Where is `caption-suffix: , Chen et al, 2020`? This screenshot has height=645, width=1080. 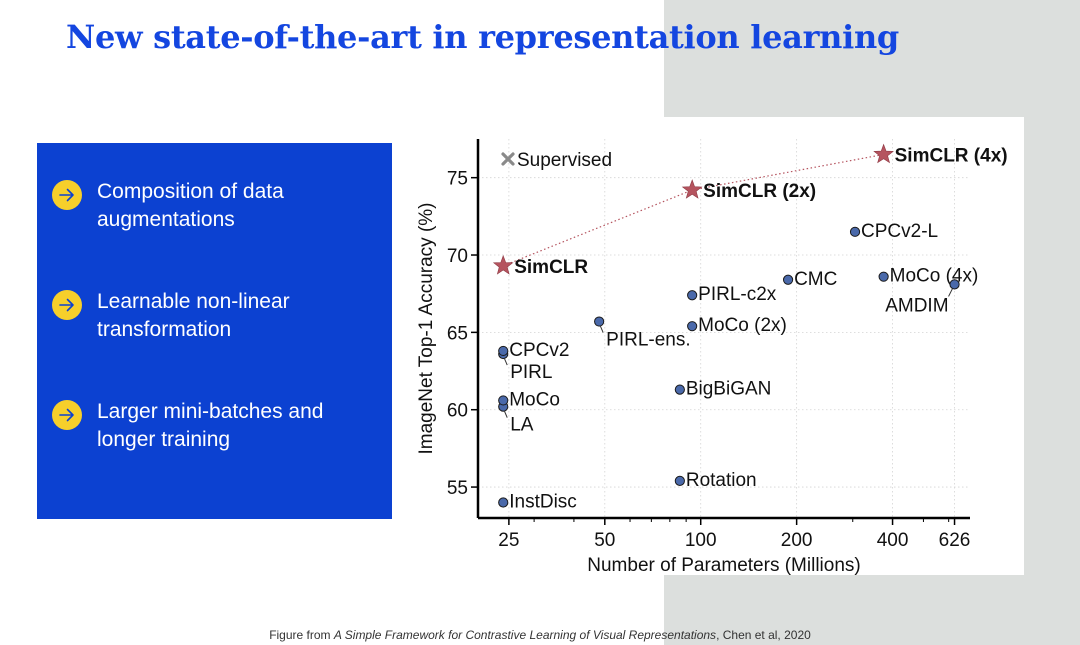 caption-suffix: , Chen et al, 2020 is located at coordinates (763, 635).